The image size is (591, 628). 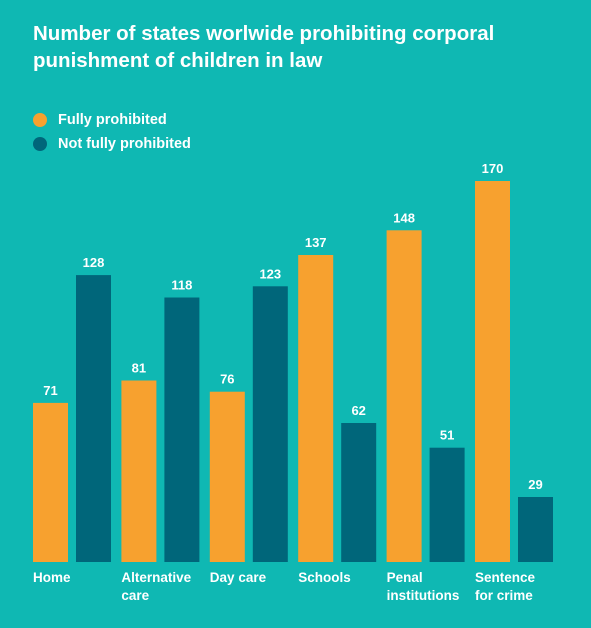 What do you see at coordinates (423, 586) in the screenshot?
I see `category-label-penal-institutions: Penal institutions` at bounding box center [423, 586].